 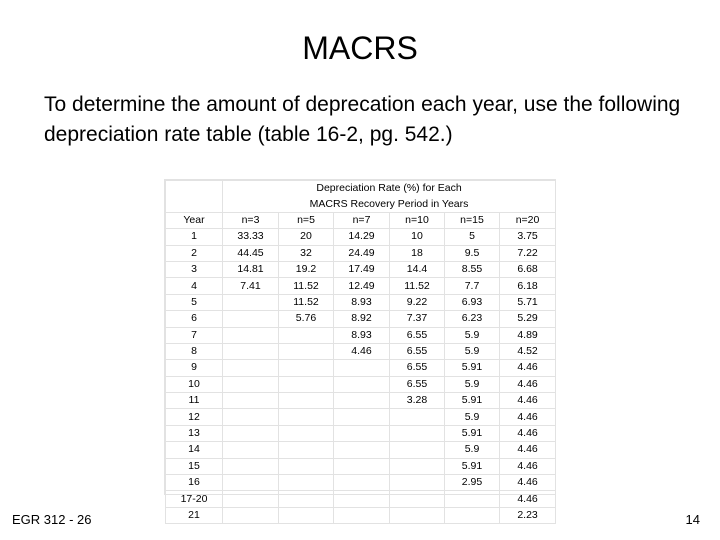 I want to click on column-header: n=20, so click(x=527, y=220).